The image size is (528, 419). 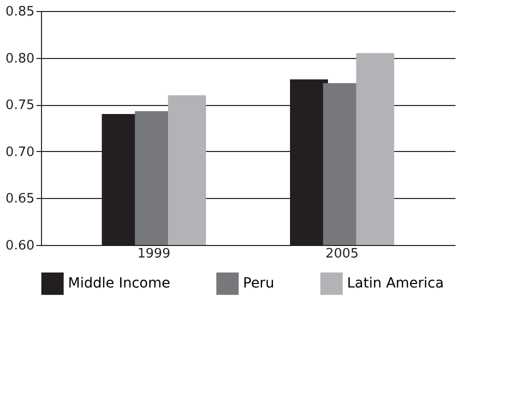 I want to click on y-tick-label: 0.70, so click(x=20, y=152).